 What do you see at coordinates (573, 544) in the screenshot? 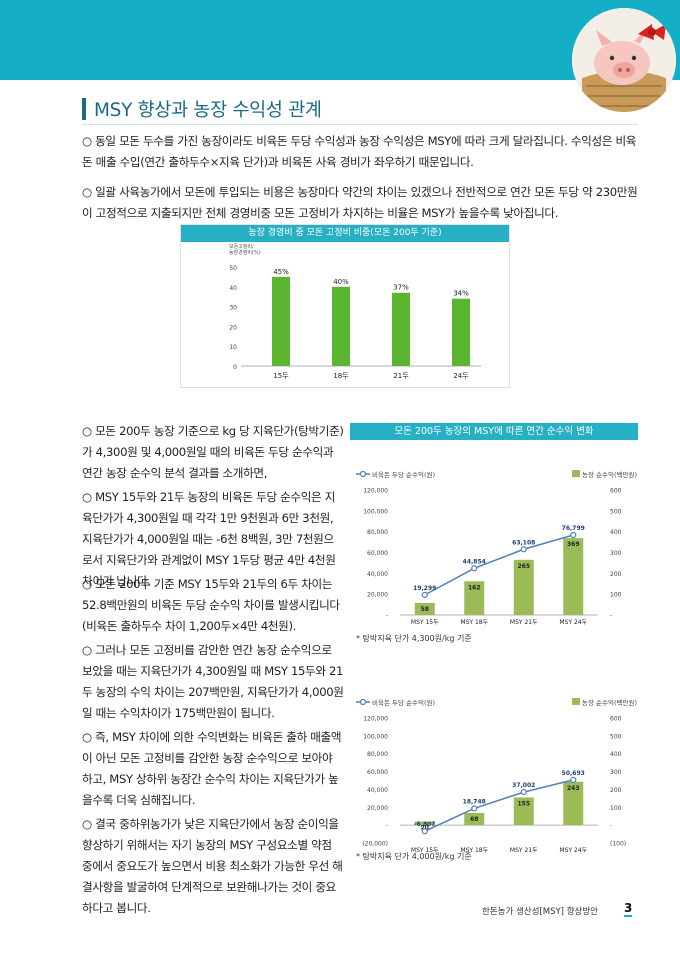
I see `bar-data-label: 369` at bounding box center [573, 544].